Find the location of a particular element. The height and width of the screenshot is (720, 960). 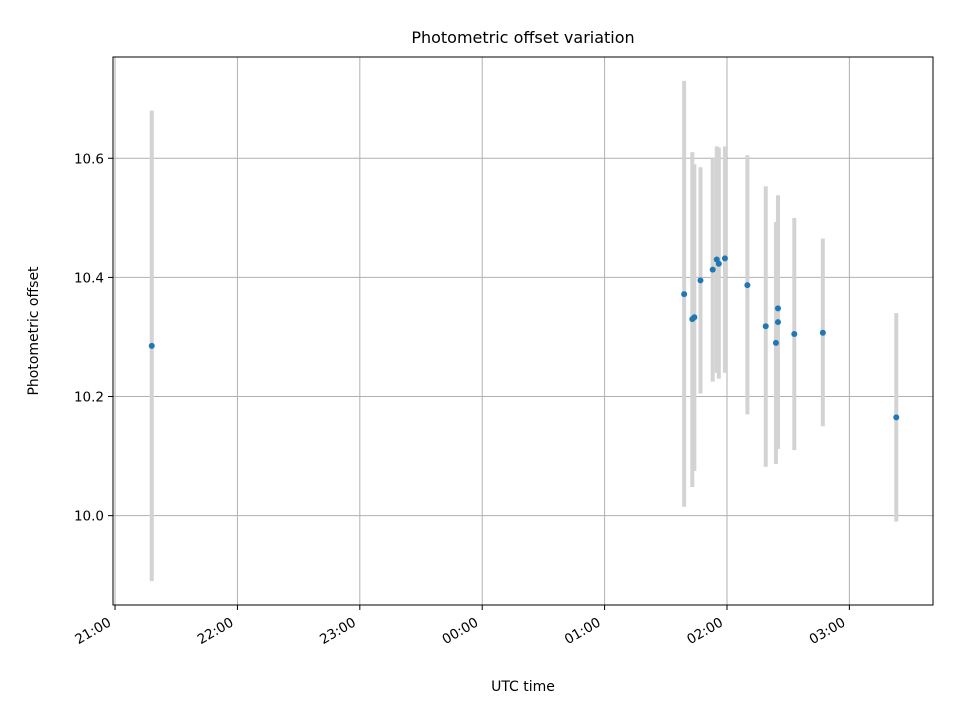

y-tick-label: 10.0 is located at coordinates (89, 517).